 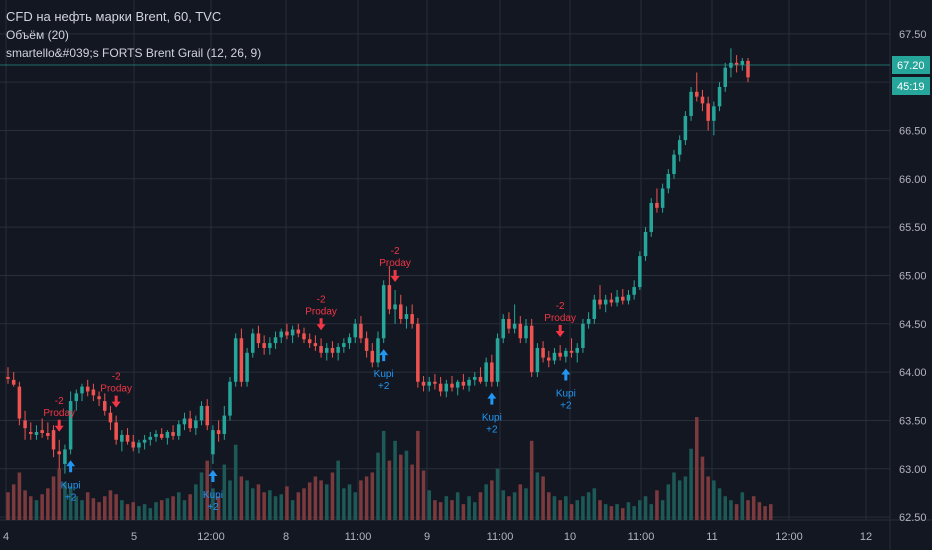 I want to click on symbol-title: CFD на нефть марки Brent, 60, TVC, so click(x=114, y=16).